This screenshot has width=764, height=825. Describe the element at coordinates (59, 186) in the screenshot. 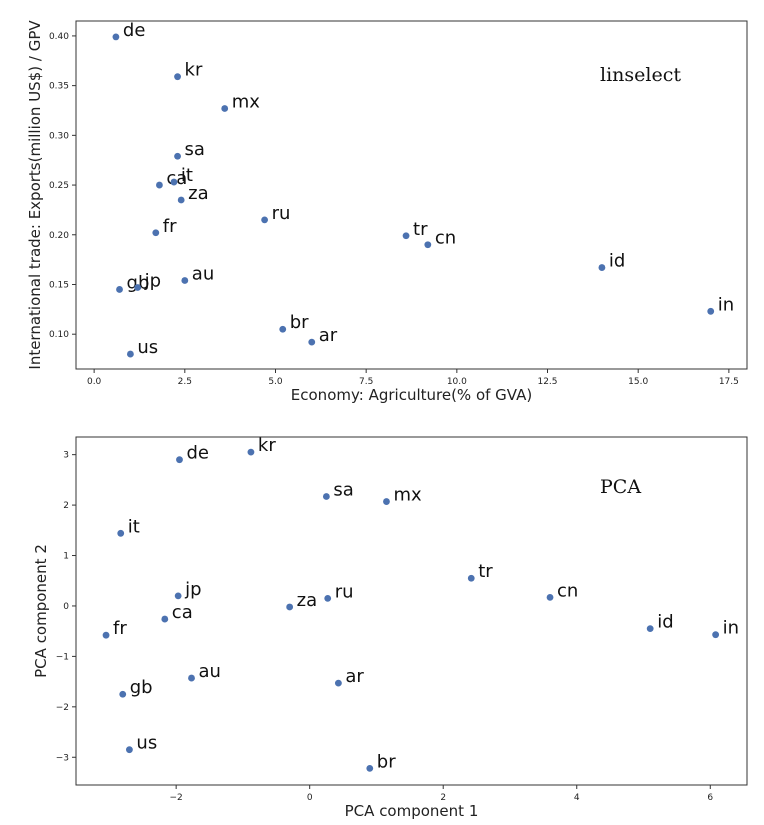

I see `y-tick-label: 0.25` at that location.